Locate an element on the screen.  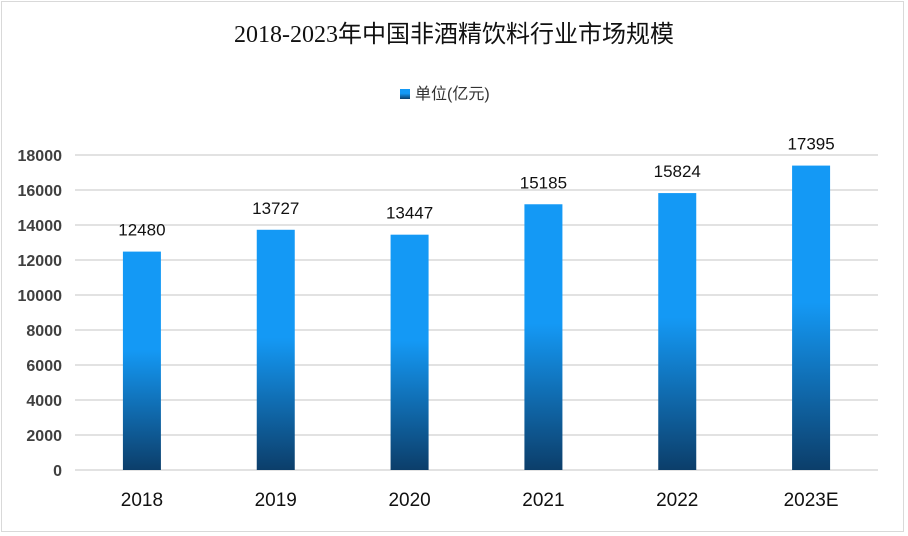
data-label: 15185 is located at coordinates (543, 182).